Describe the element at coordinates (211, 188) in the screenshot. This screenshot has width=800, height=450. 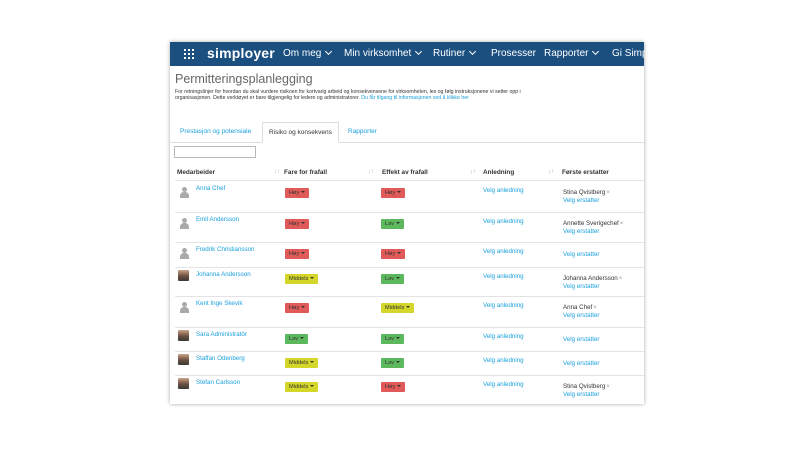
I see `employee-name: Anna Chef` at that location.